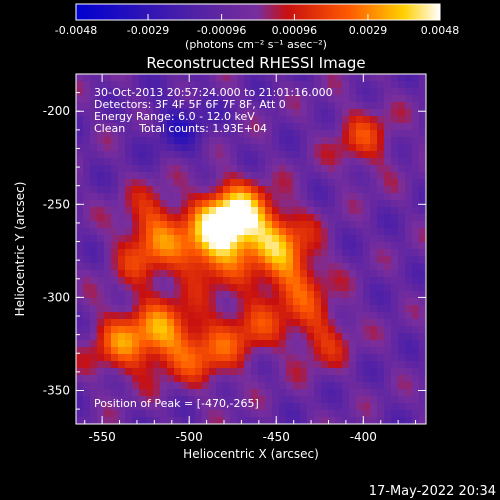 The image size is (500, 500). What do you see at coordinates (363, 437) in the screenshot?
I see `x-tick-label: -400` at bounding box center [363, 437].